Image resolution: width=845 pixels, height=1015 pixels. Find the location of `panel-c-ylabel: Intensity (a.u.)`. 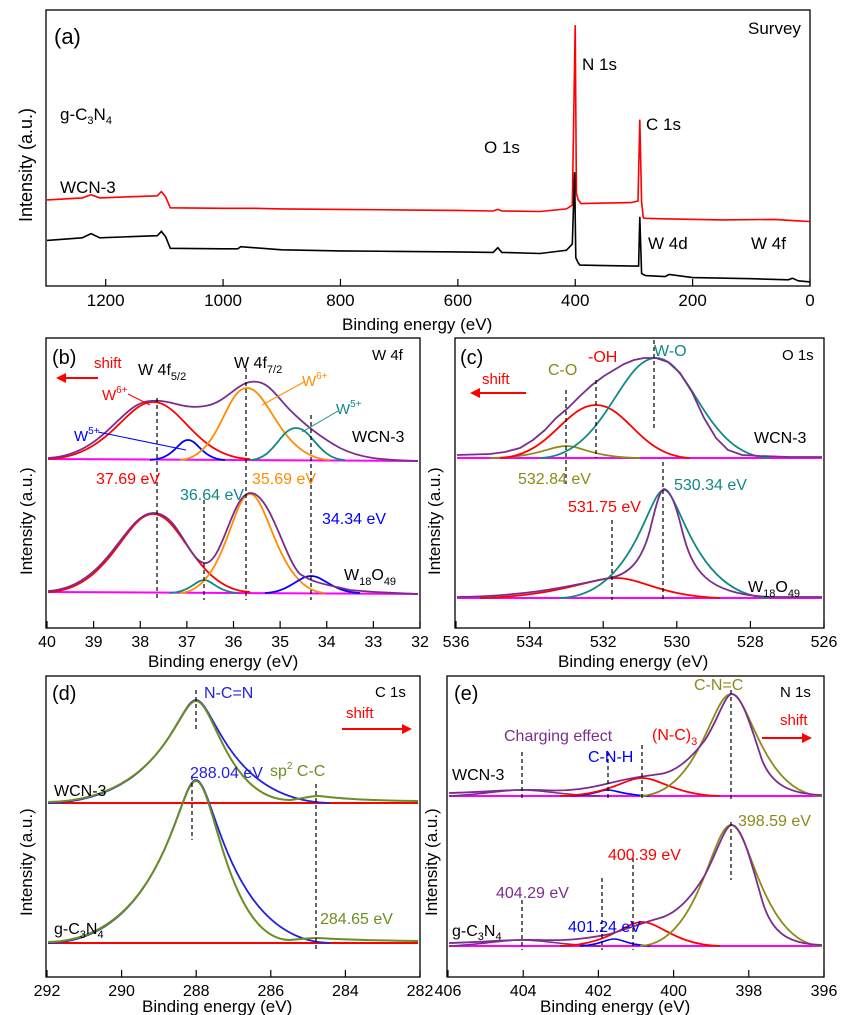

panel-c-ylabel: Intensity (a.u.) is located at coordinates (434, 521).